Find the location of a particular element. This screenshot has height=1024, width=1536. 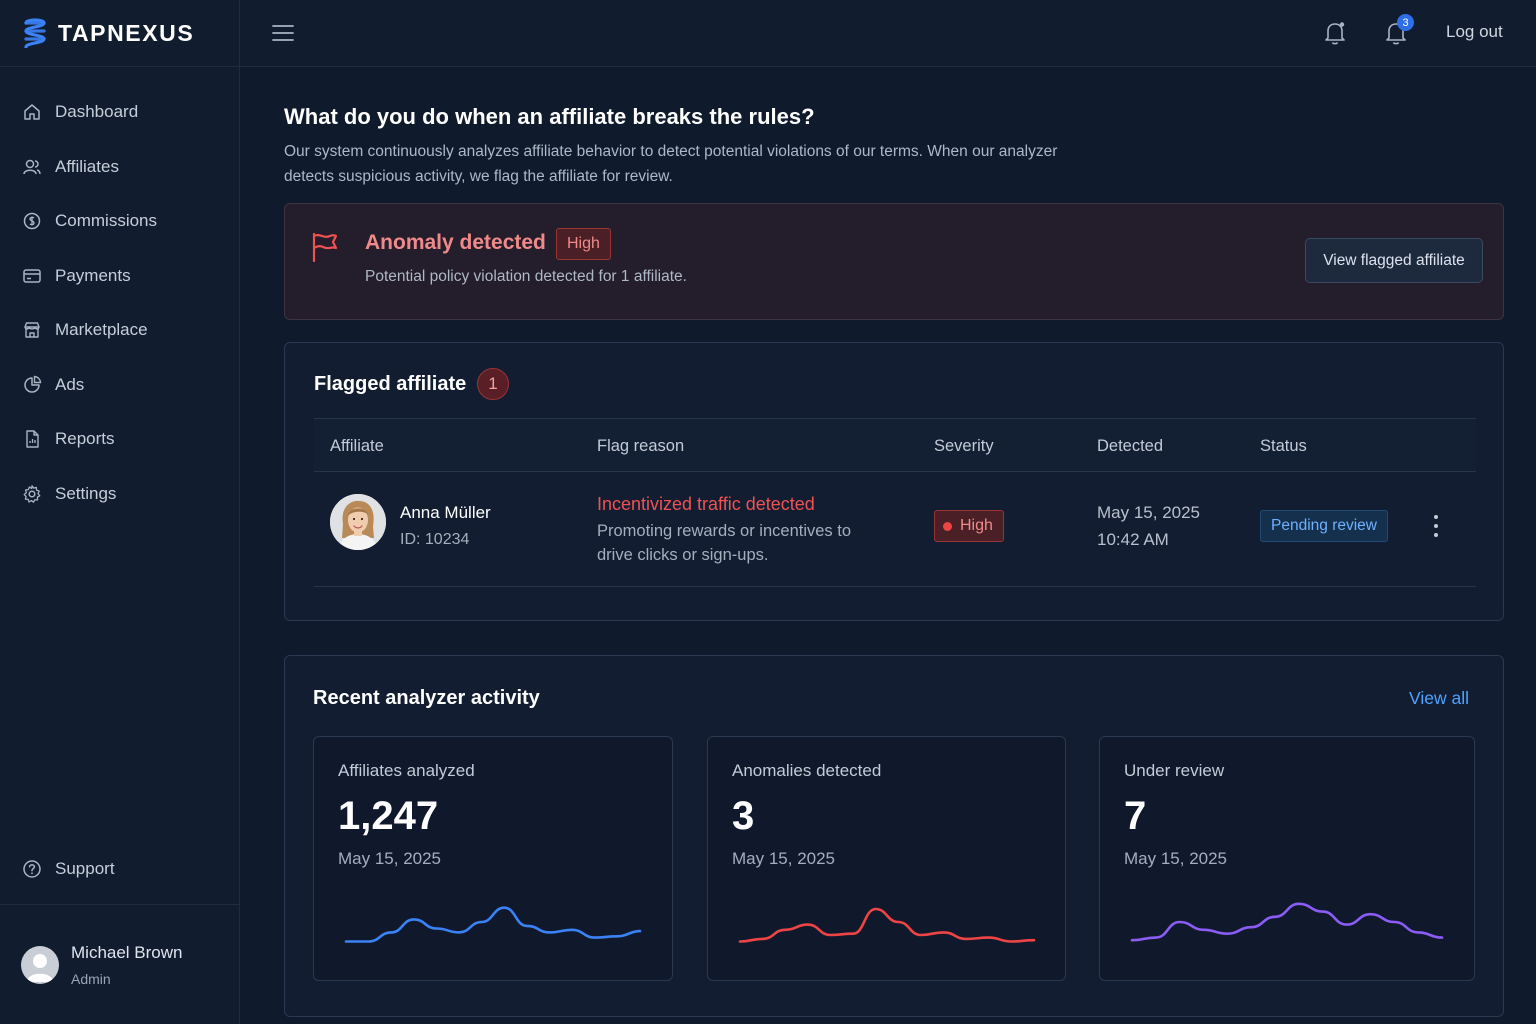

affiliate-avatar is located at coordinates (358, 522).